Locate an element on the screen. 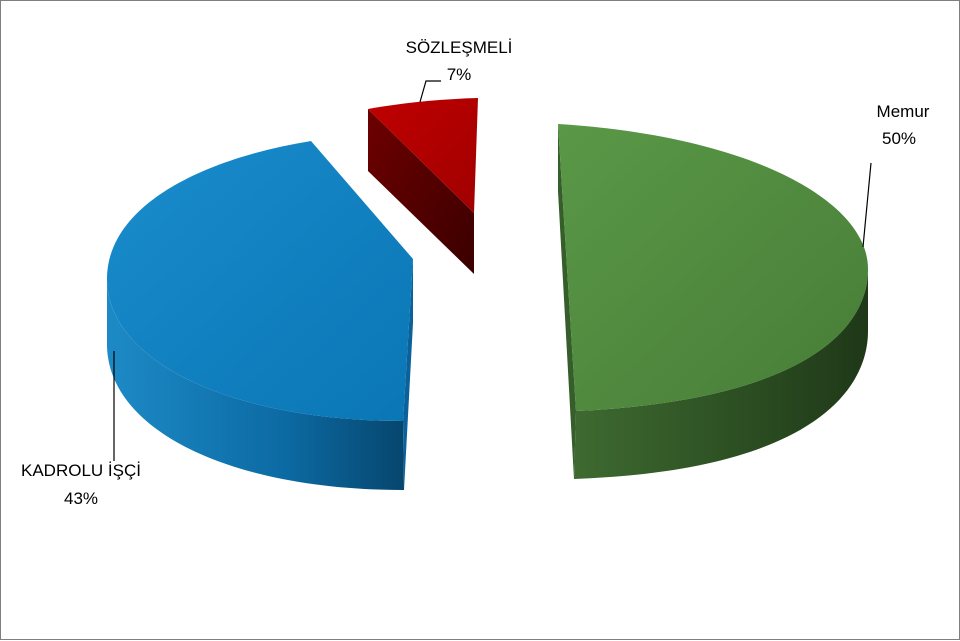 The height and width of the screenshot is (641, 960). data-label-kadrolu-isci-percent: 43% is located at coordinates (81, 498).